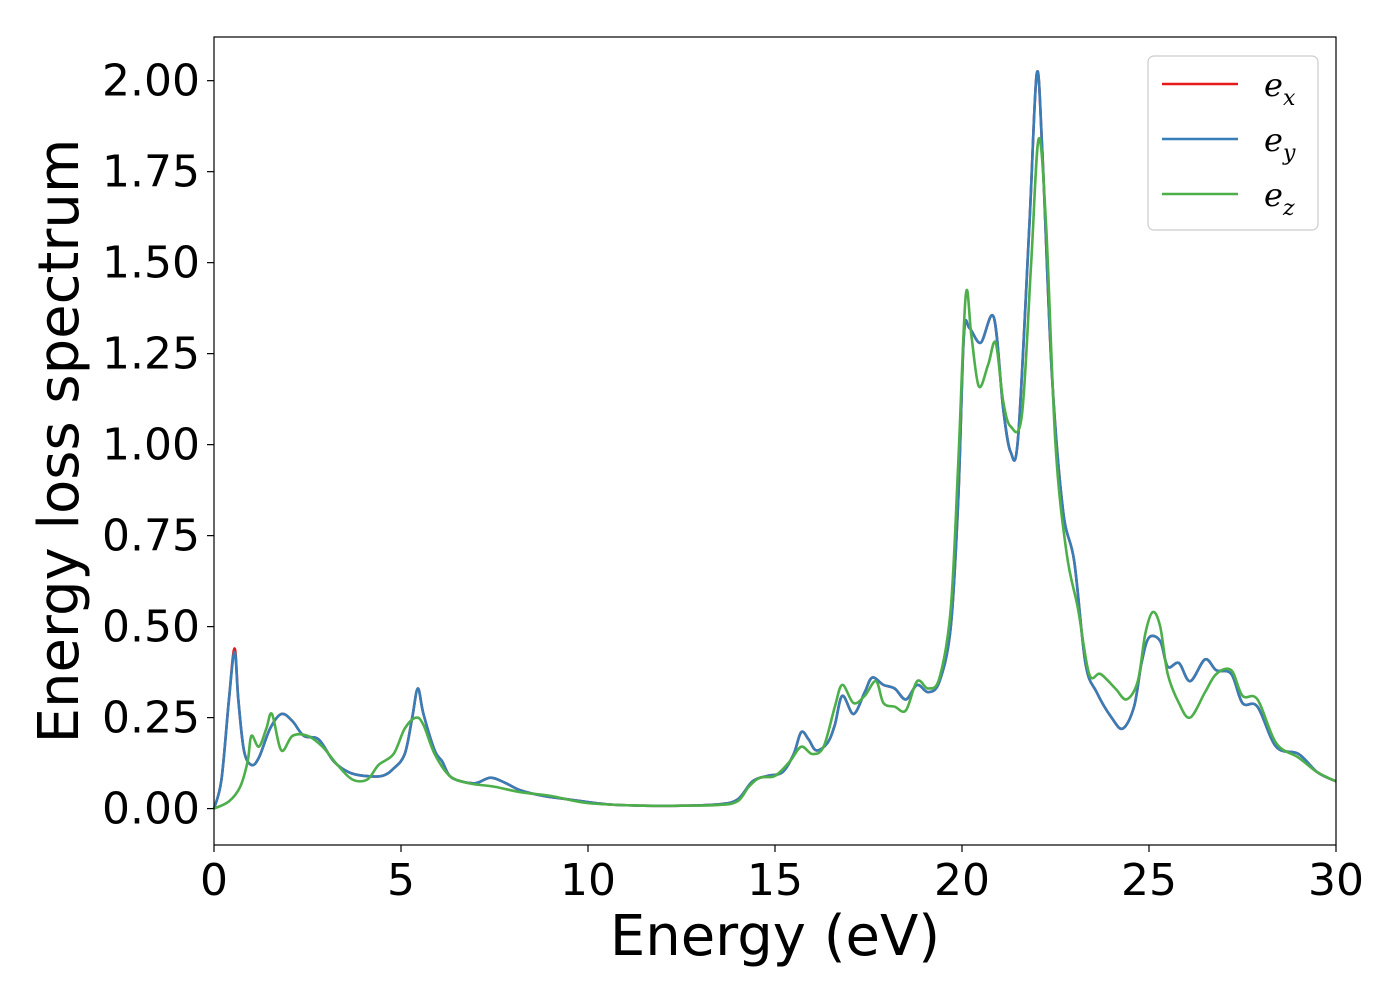 This screenshot has height=1000, width=1400. What do you see at coordinates (775, 880) in the screenshot?
I see `x-tick-label: 15` at bounding box center [775, 880].